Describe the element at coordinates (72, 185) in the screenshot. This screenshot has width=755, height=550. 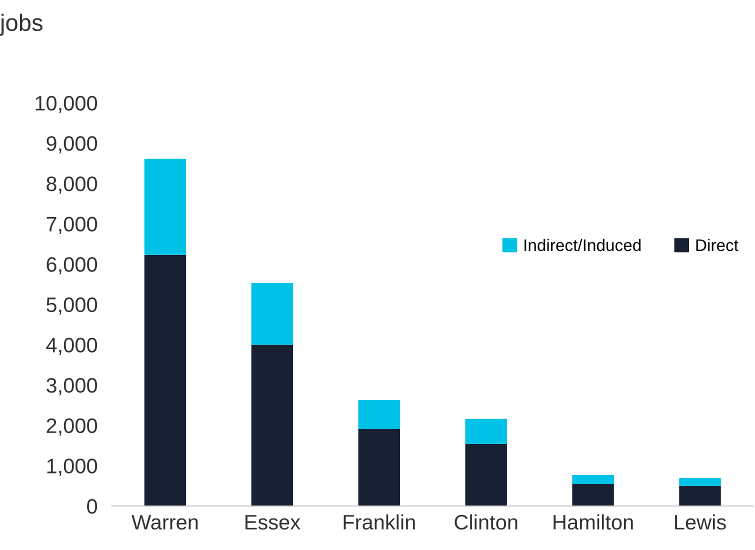
I see `y-tick-label: 8,000` at that location.